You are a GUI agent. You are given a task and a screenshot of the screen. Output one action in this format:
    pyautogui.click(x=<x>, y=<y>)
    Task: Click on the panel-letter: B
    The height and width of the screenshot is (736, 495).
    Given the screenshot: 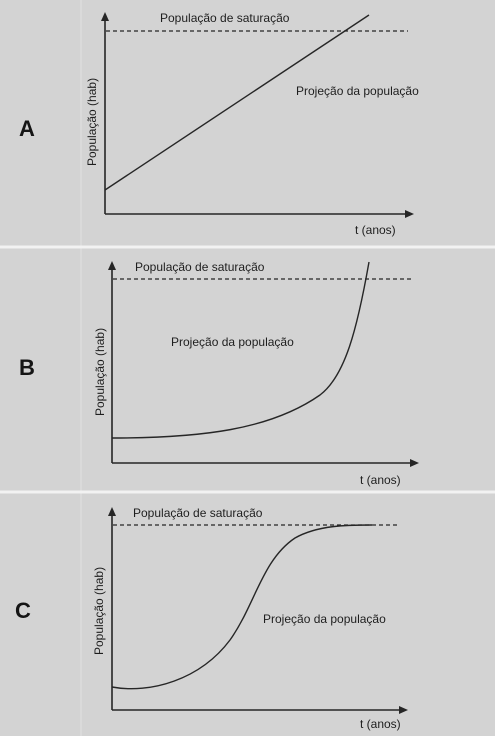 What is the action you would take?
    pyautogui.click(x=27, y=367)
    